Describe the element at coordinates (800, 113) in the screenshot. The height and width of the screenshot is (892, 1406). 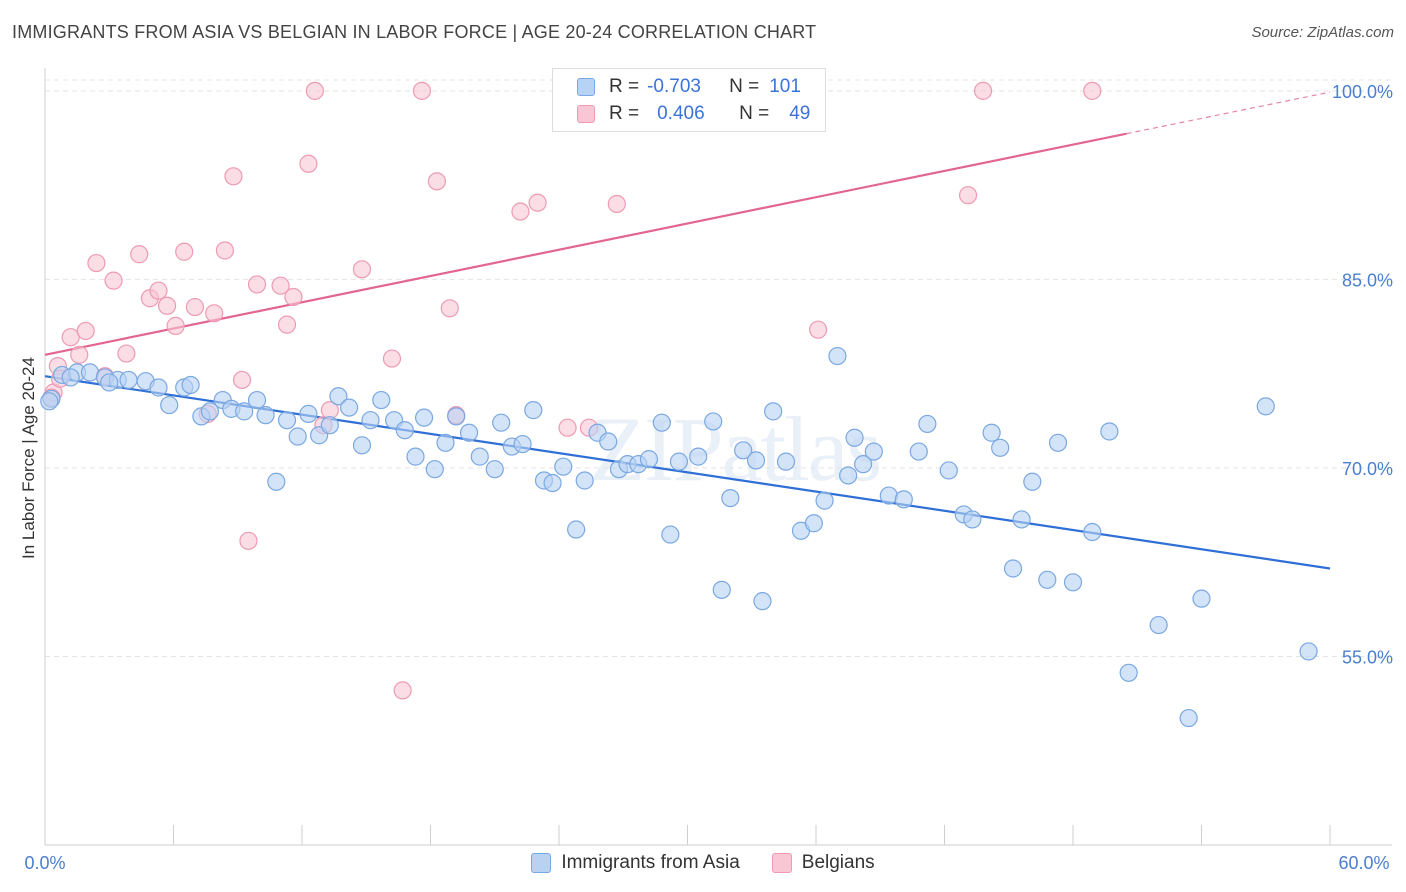
I see `legend-n-value: 49` at that location.